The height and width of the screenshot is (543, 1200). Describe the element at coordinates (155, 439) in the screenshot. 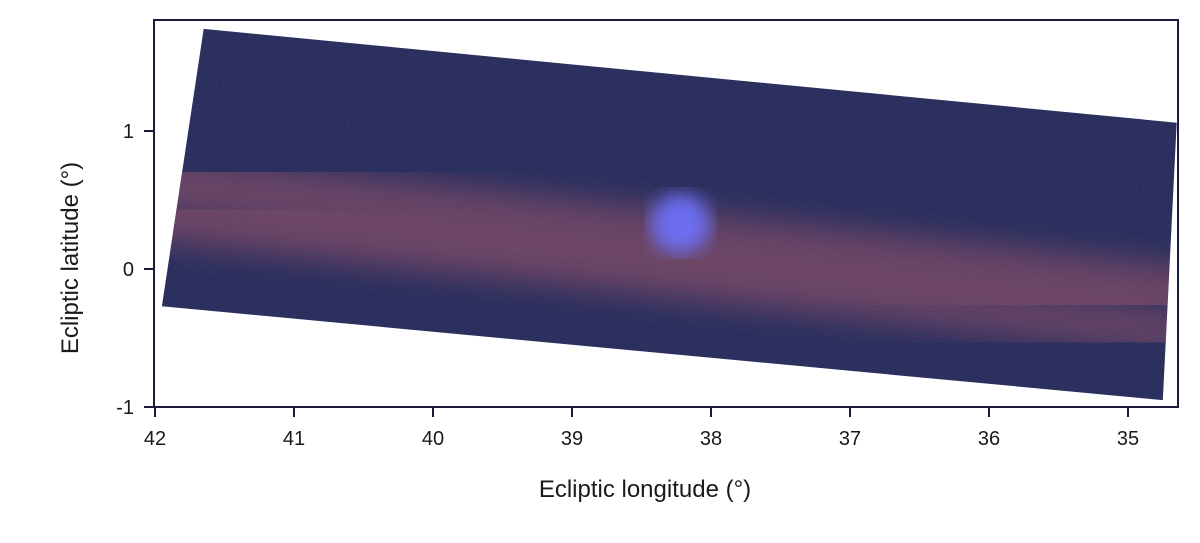

I see `x-tick-label: 42` at that location.